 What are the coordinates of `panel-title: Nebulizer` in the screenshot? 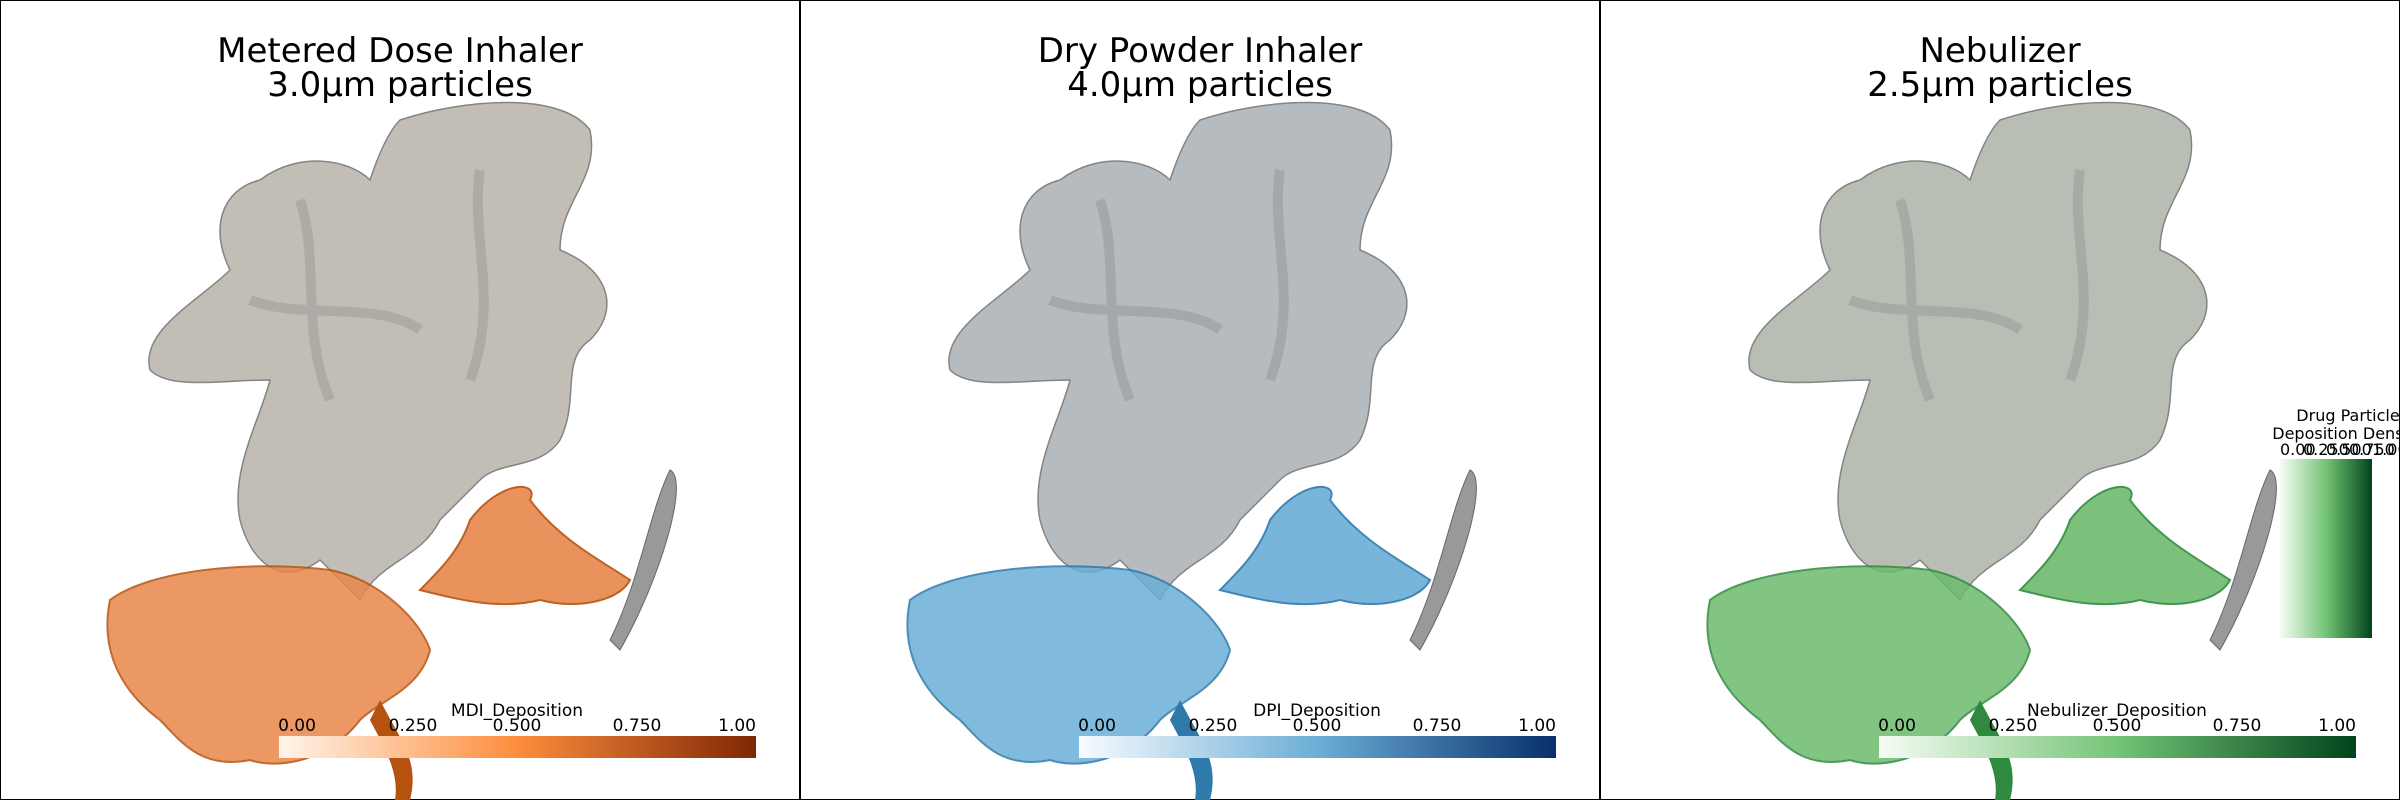 It's located at (1999, 51).